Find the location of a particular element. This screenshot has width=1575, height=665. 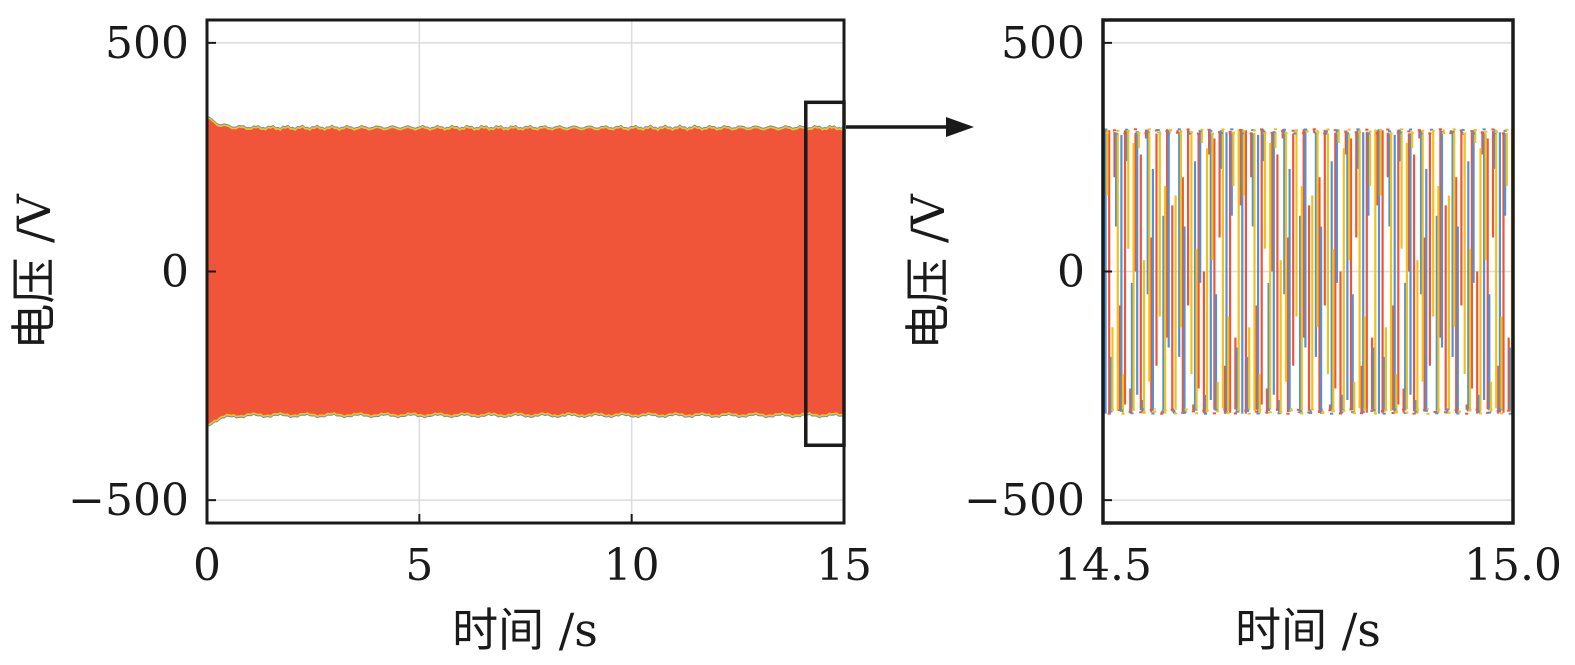

x-tick-label: 0 is located at coordinates (207, 565).